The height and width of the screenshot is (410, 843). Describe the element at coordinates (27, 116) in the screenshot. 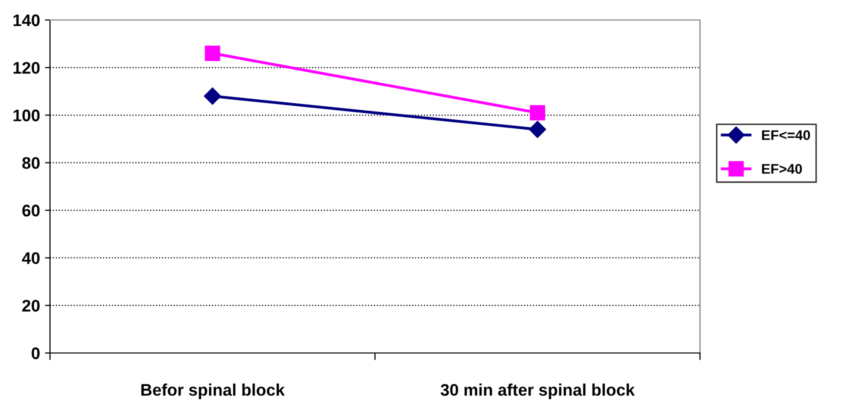

I see `y-tick-label: 100` at that location.